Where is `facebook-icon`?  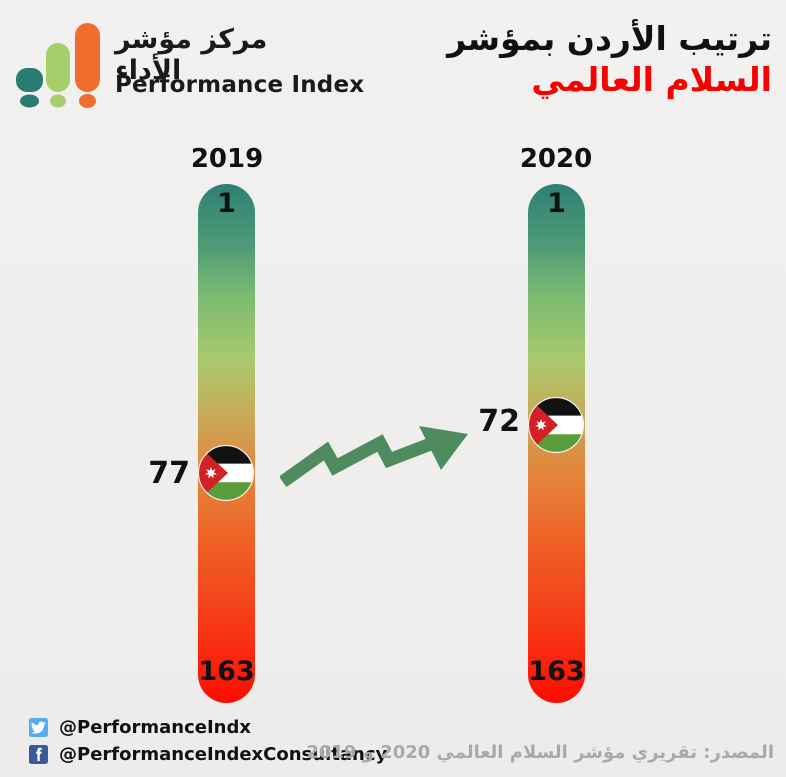 facebook-icon is located at coordinates (38, 754).